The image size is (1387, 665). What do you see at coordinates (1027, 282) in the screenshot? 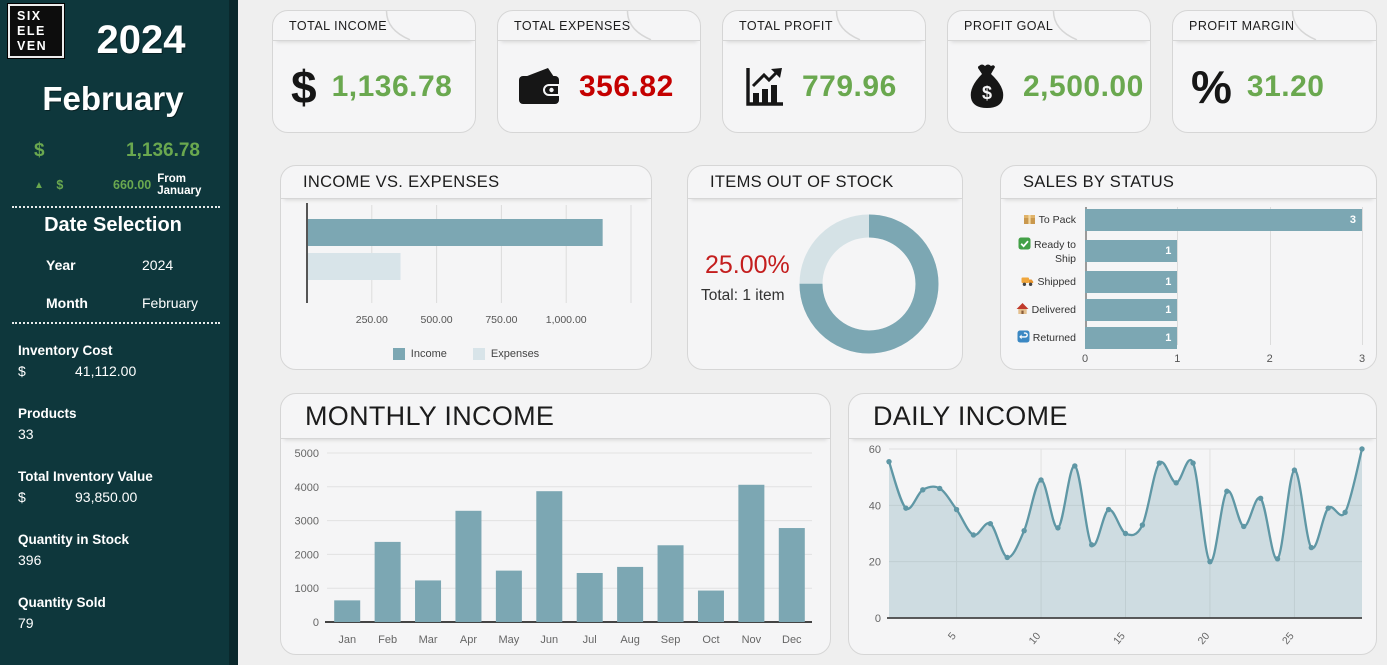
I see `truck-icon` at bounding box center [1027, 282].